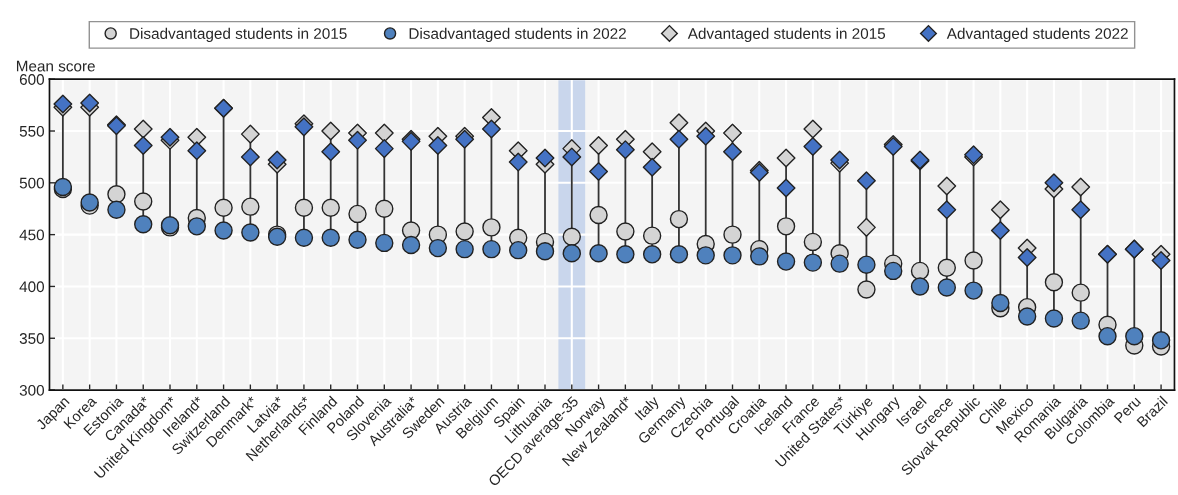 The image size is (1178, 495). I want to click on legend-label: Advantaged students in 2015, so click(786, 34).